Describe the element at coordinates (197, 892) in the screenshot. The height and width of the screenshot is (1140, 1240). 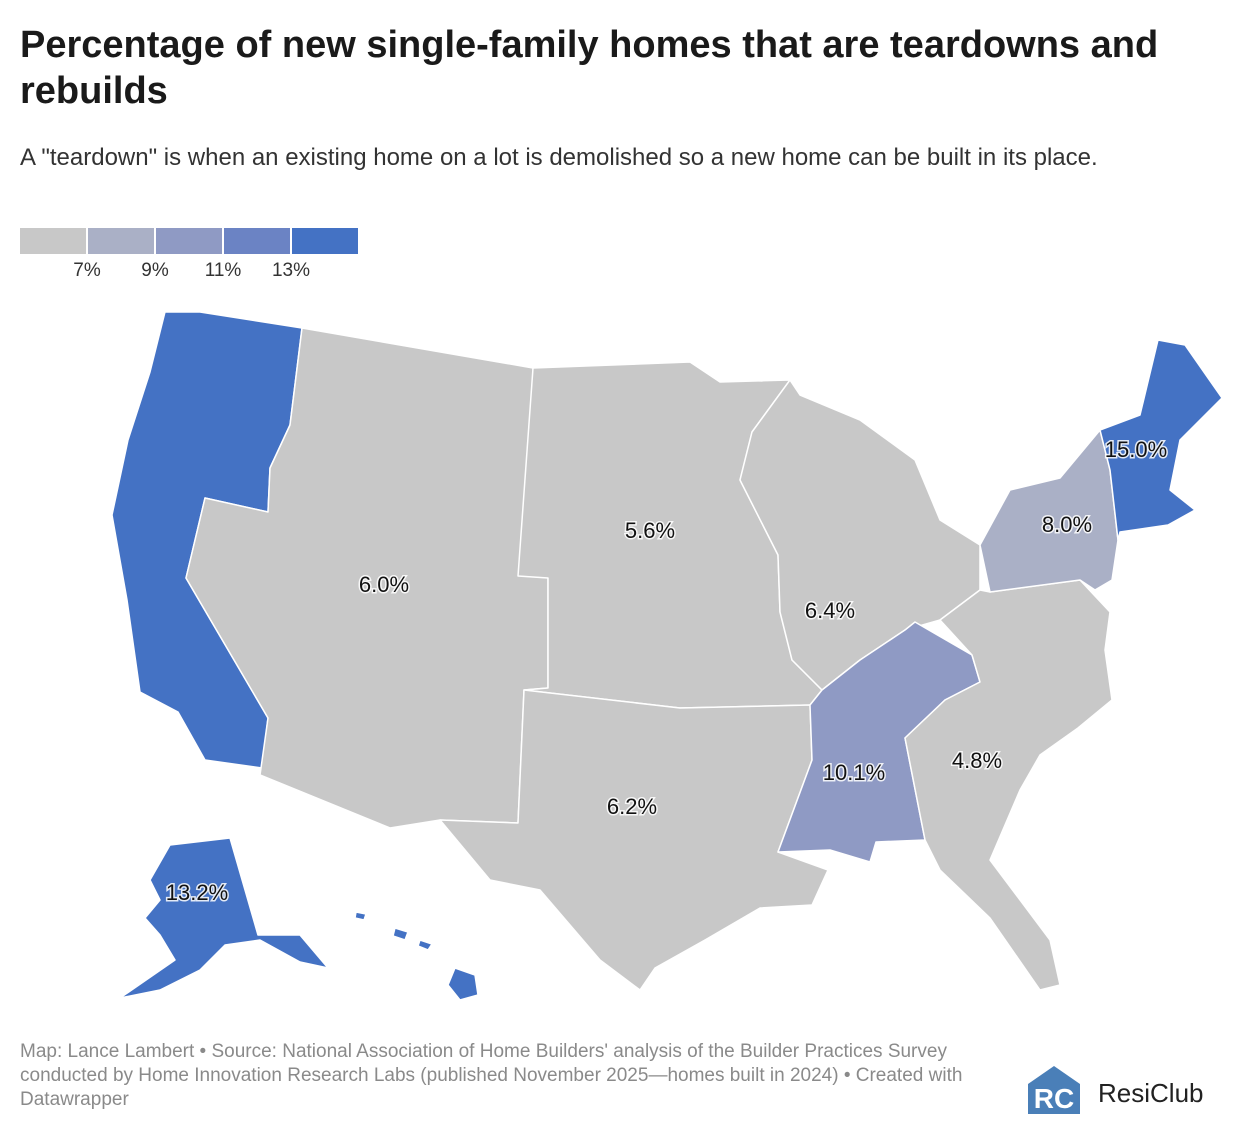
I see `value-label-alaska-hawaii: 13.2%` at that location.